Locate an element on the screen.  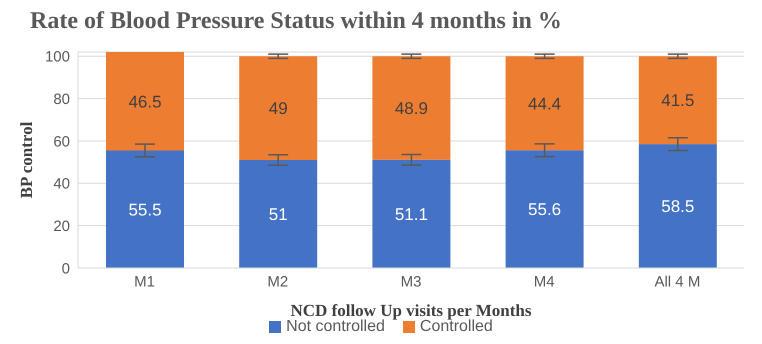
x-tick-label: All 4 M is located at coordinates (677, 282).